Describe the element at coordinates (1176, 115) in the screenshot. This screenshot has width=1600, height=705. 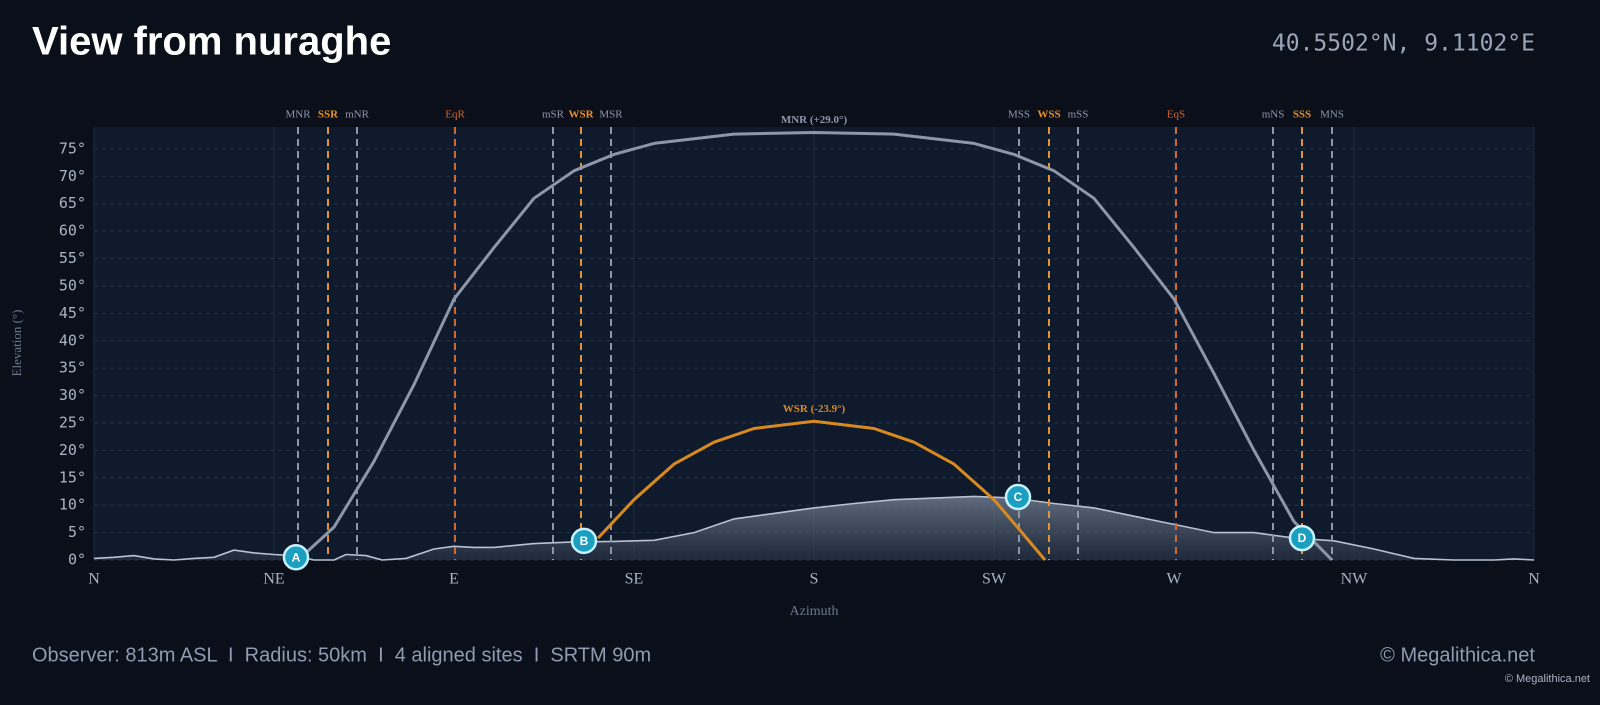
I see `alignment-label: EqS` at that location.